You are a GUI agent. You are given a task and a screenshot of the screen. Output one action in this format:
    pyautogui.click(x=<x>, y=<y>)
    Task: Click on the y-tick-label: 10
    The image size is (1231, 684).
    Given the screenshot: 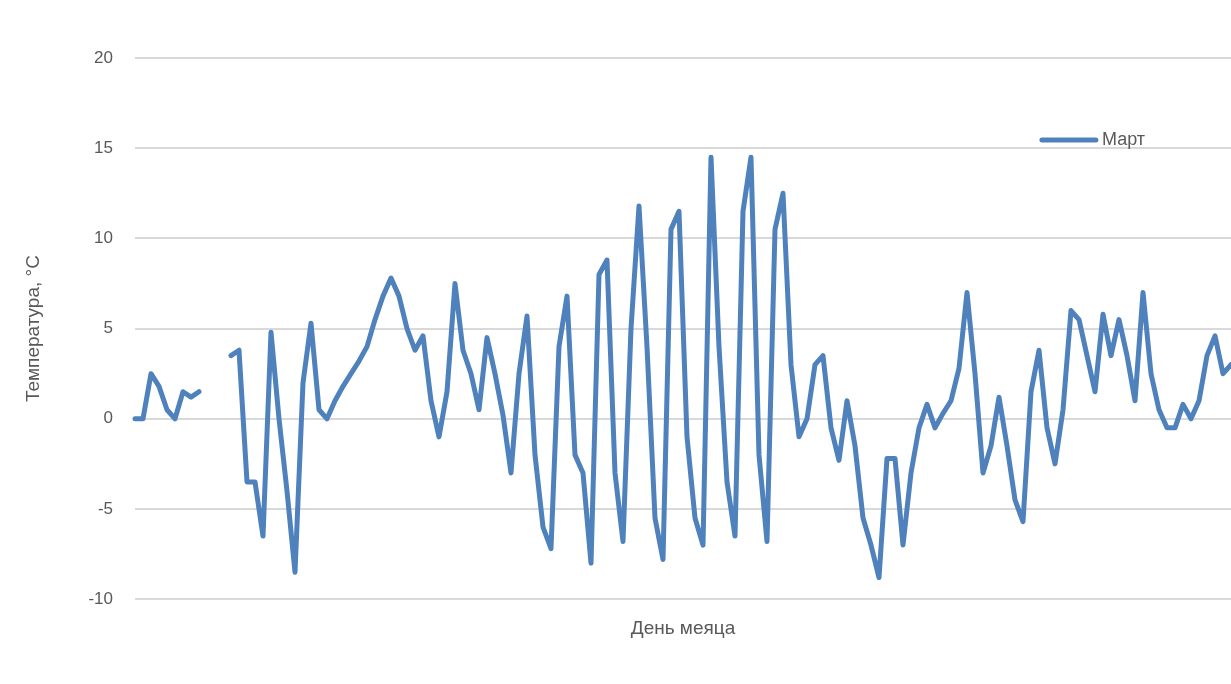 What is the action you would take?
    pyautogui.click(x=103, y=238)
    